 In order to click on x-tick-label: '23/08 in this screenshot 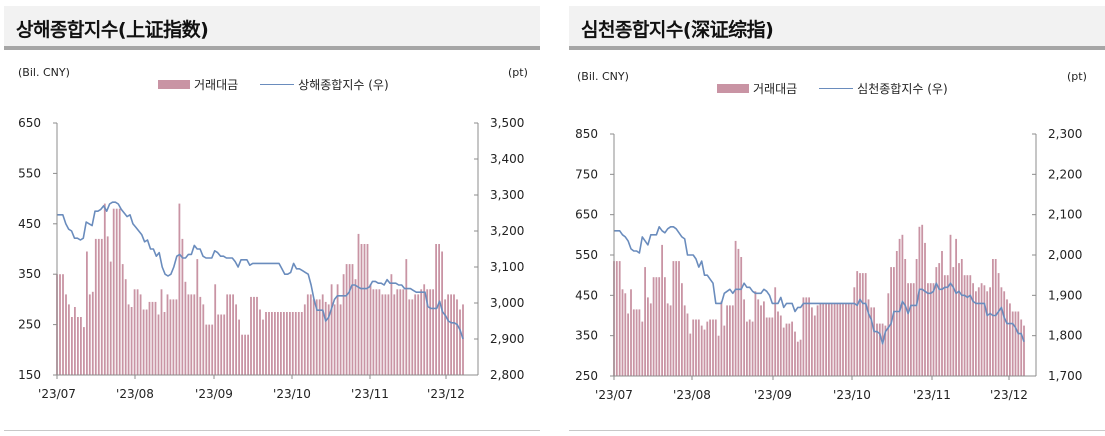, I will do `click(135, 394)`.